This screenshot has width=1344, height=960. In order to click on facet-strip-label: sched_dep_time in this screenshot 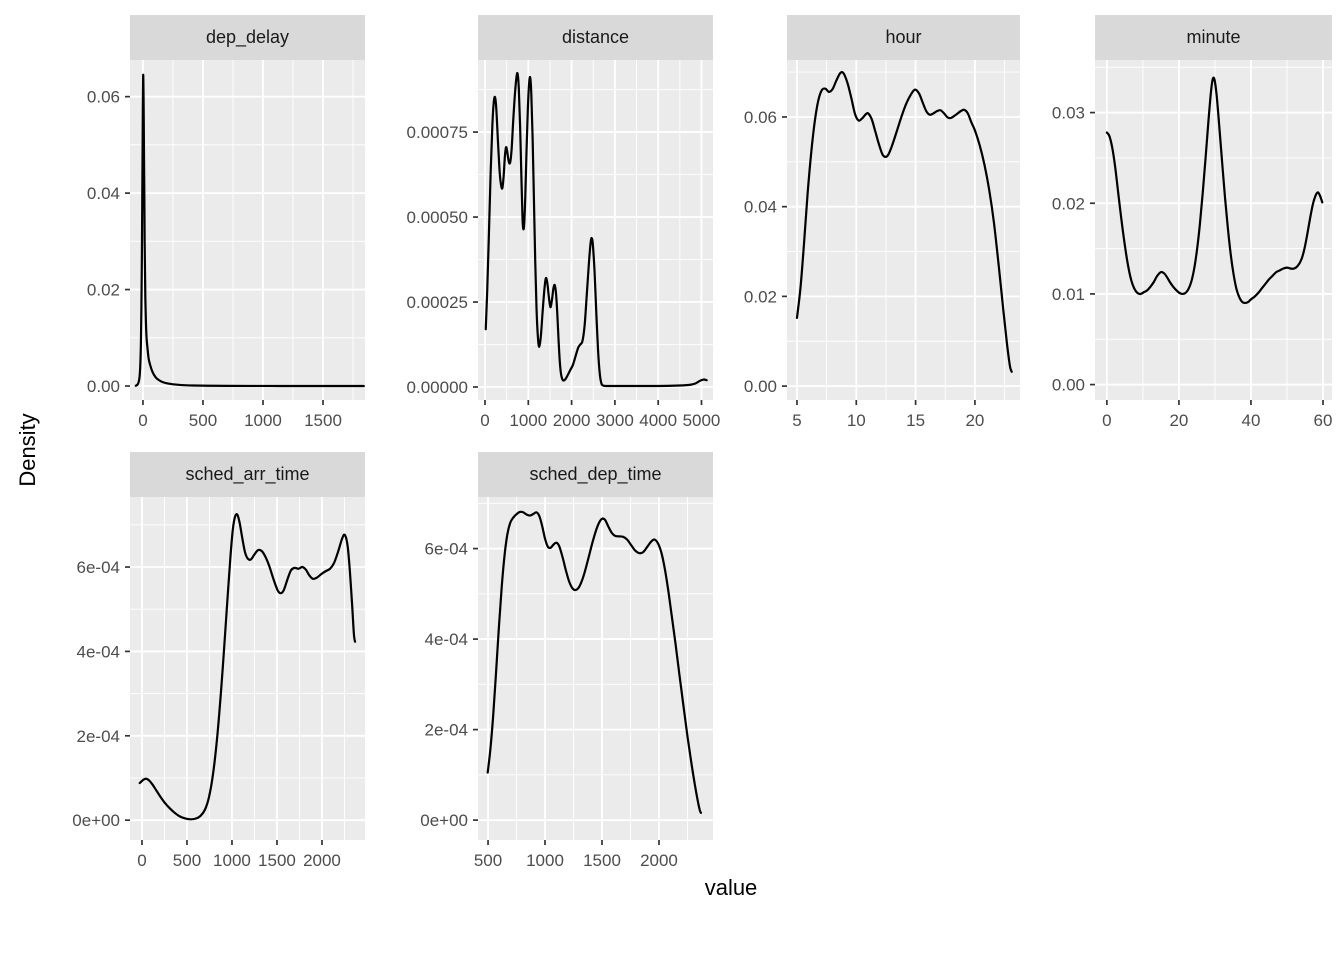, I will do `click(595, 474)`.